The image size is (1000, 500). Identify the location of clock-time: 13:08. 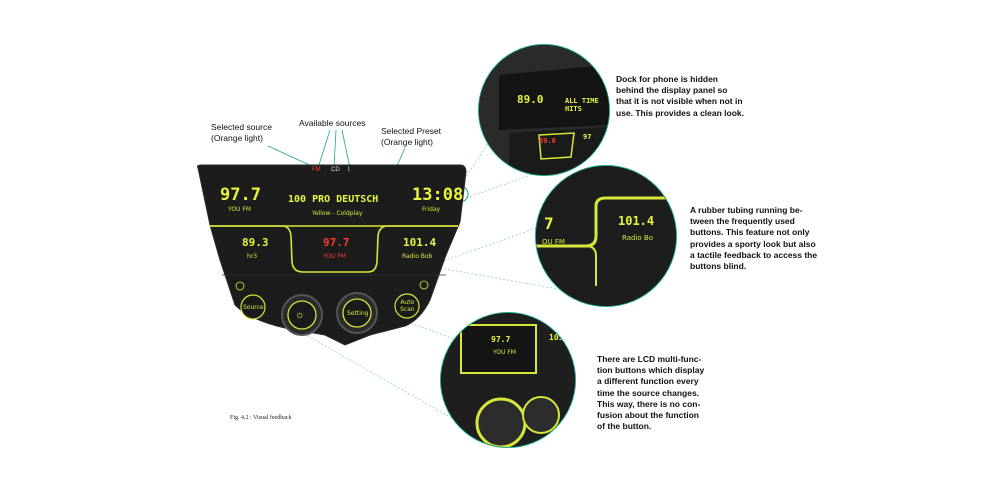
(438, 195).